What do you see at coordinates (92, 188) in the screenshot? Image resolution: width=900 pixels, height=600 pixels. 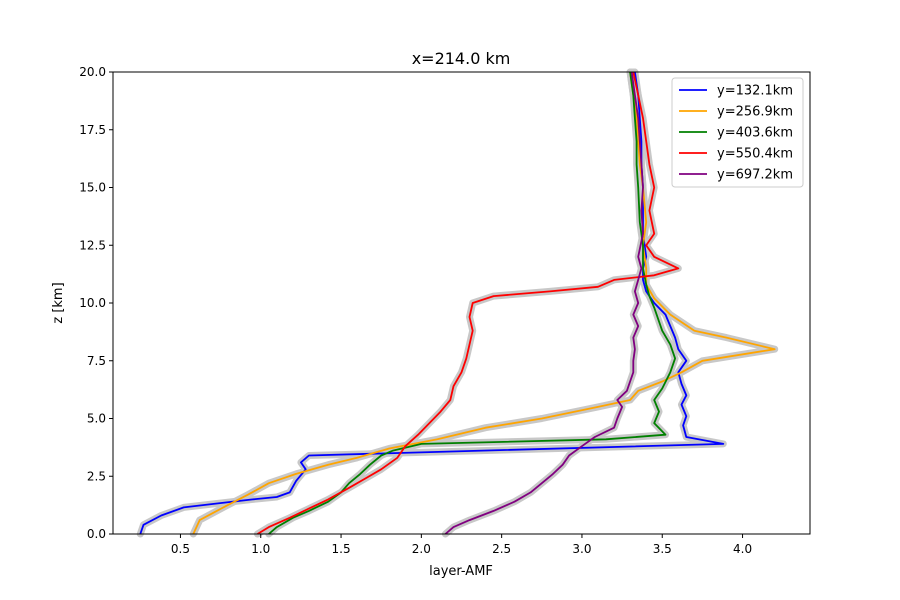 I see `y-tick-label: 15.0` at bounding box center [92, 188].